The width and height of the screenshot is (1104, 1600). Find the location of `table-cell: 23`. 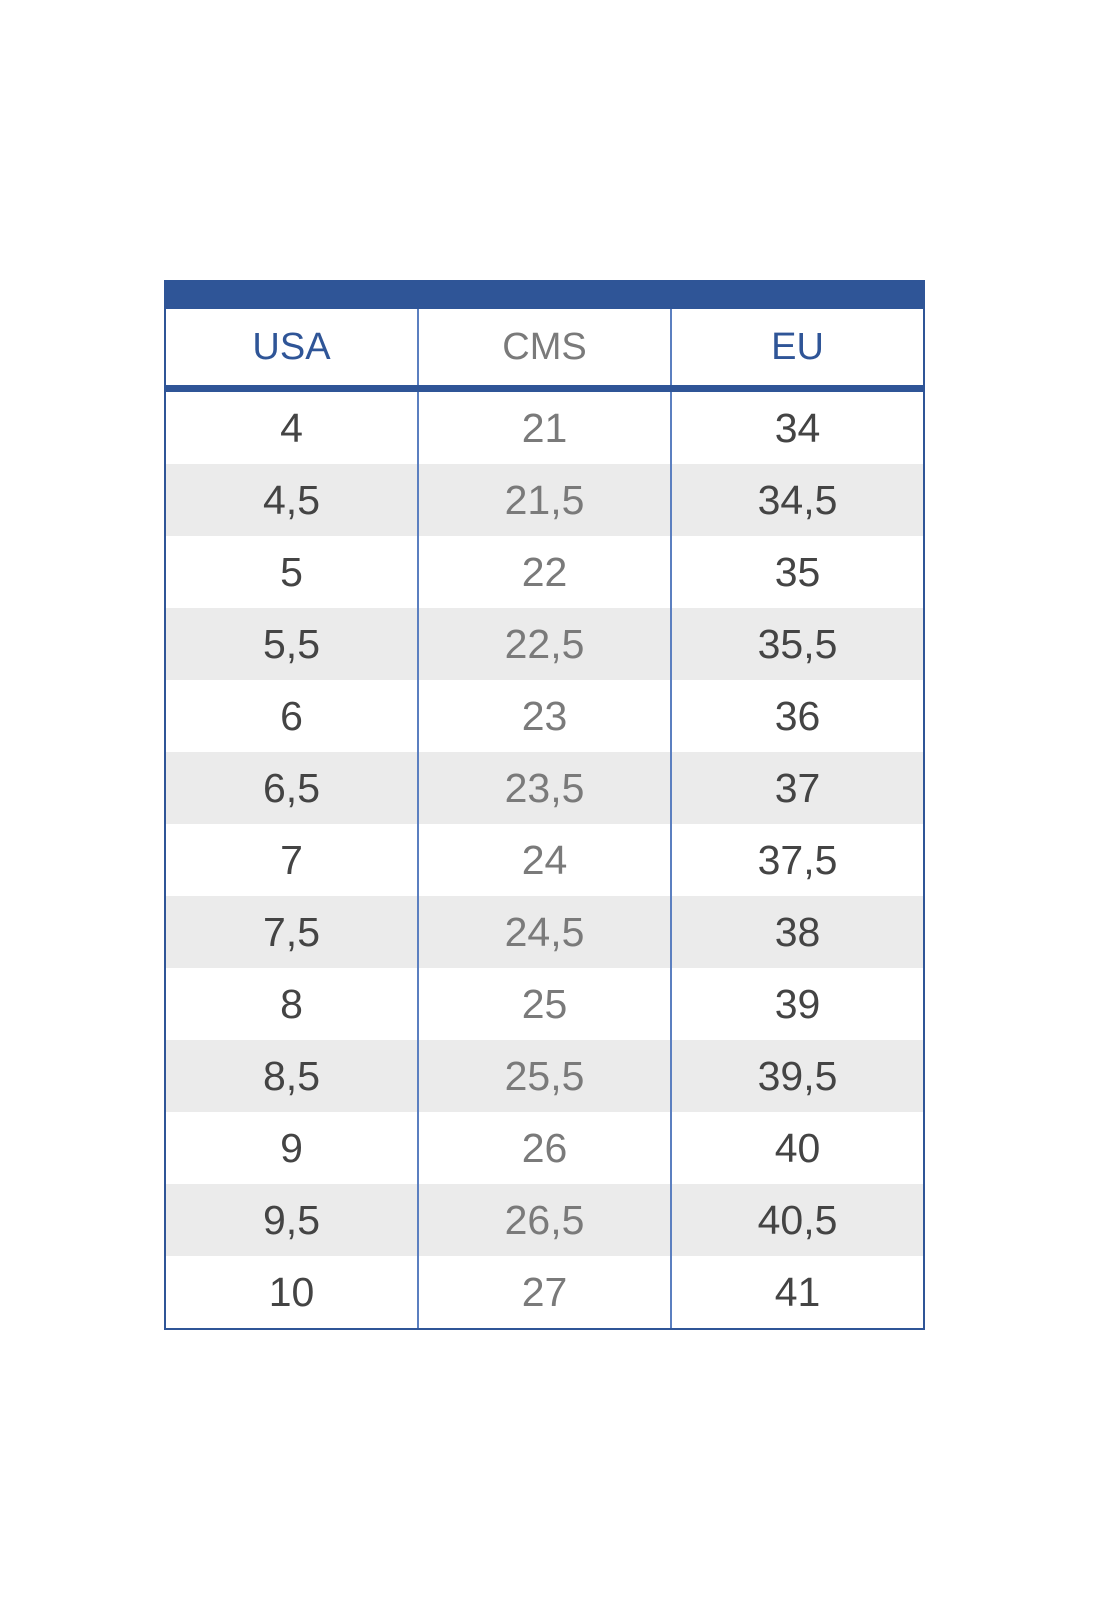

table-cell: 23 is located at coordinates (543, 716).